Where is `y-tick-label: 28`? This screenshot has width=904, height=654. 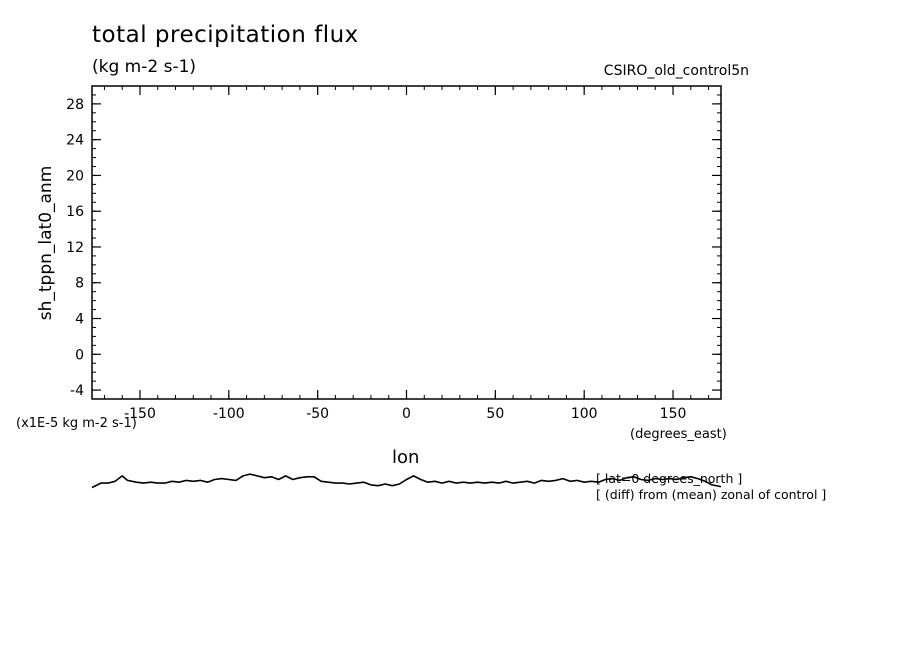 y-tick-label: 28 is located at coordinates (75, 105).